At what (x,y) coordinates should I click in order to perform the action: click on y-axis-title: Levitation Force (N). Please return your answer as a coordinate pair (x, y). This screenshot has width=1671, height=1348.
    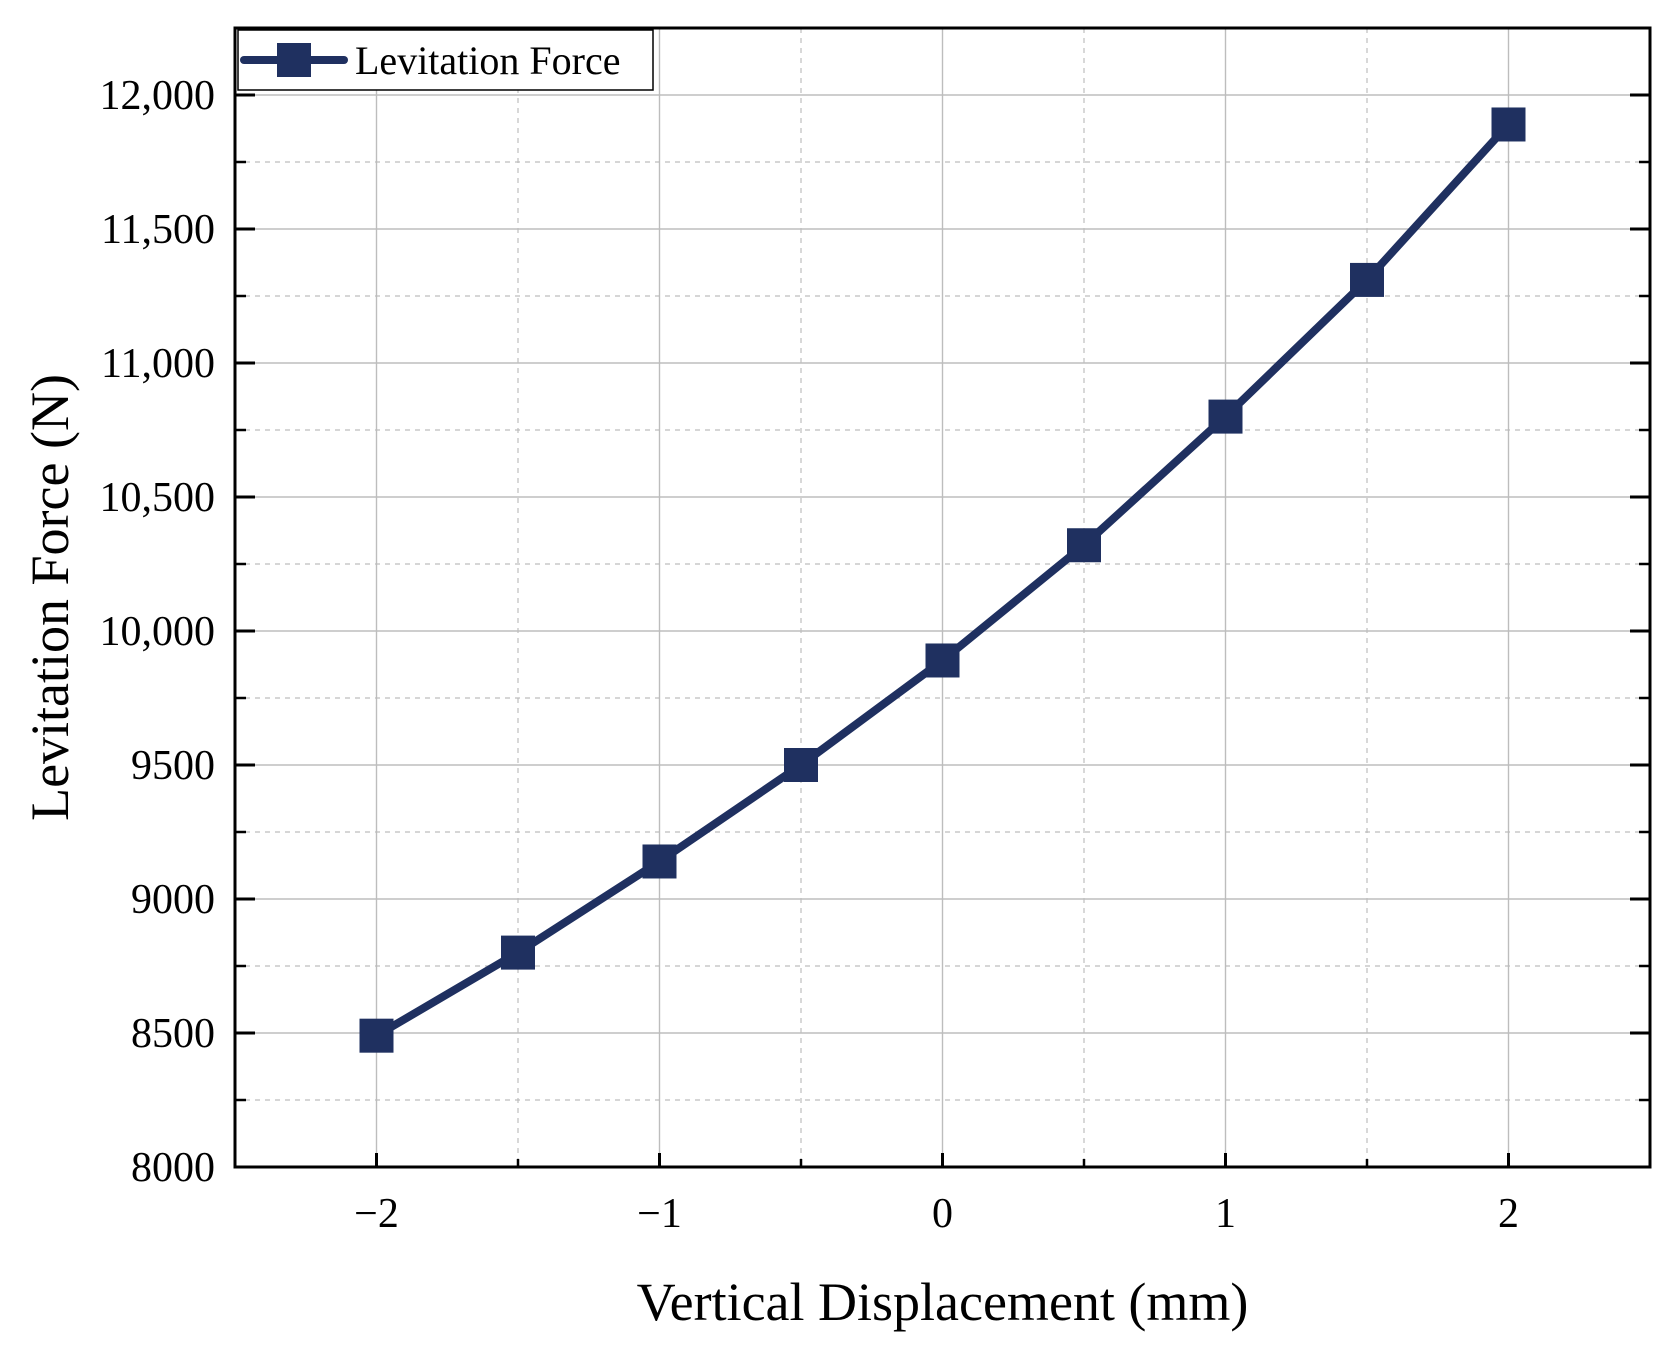
    Looking at the image, I should click on (50, 597).